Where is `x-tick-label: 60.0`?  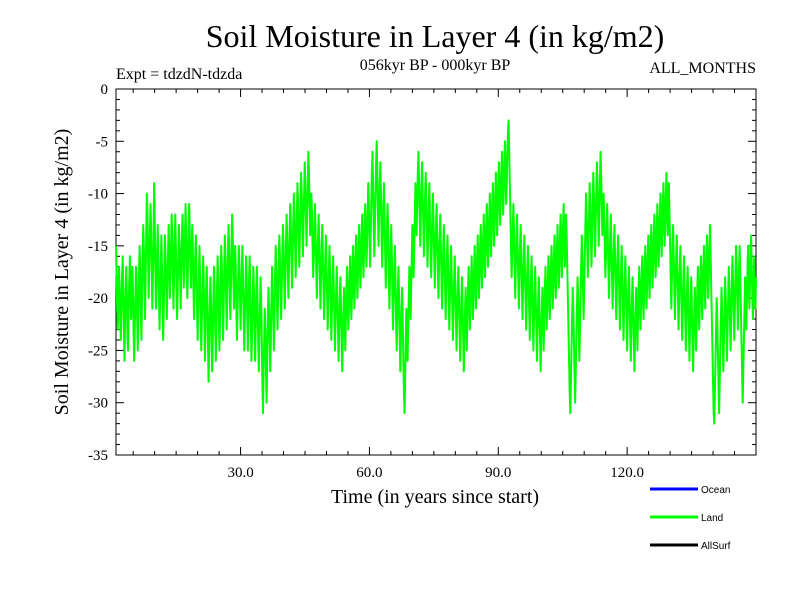
x-tick-label: 60.0 is located at coordinates (369, 473).